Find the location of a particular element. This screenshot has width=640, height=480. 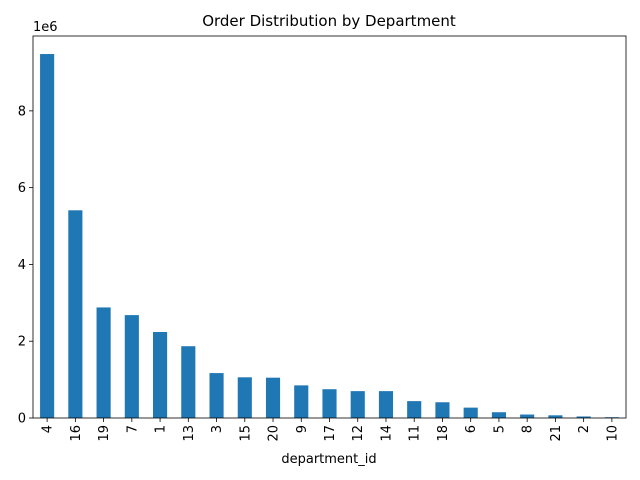

x-tick-label: 18 is located at coordinates (443, 433).